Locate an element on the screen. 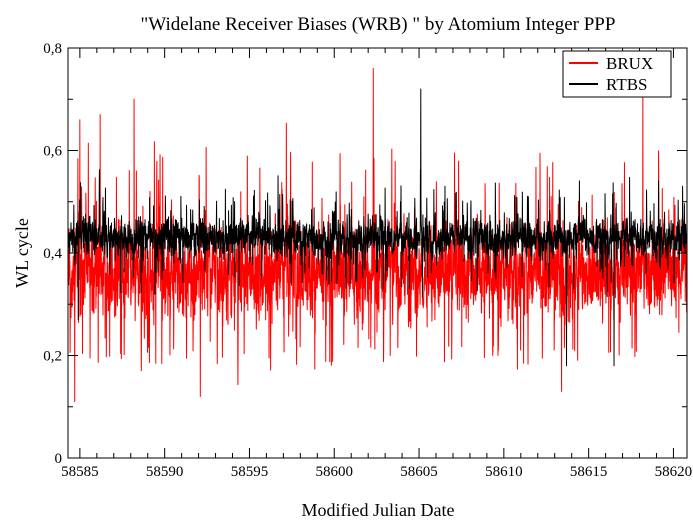  x-axis-label: Modified Julian Date is located at coordinates (378, 510).